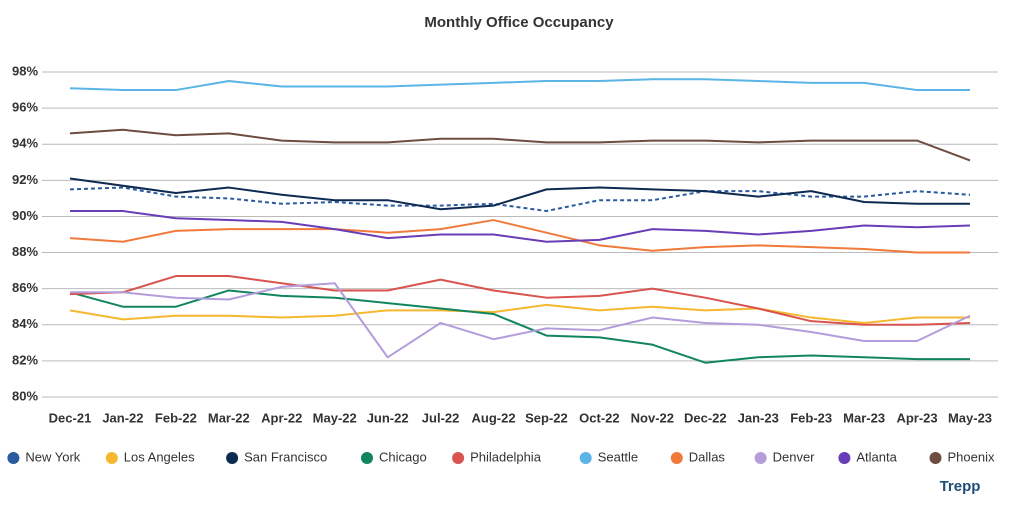 This screenshot has height=512, width=1024. I want to click on legend-label: Philadelphia, so click(506, 456).